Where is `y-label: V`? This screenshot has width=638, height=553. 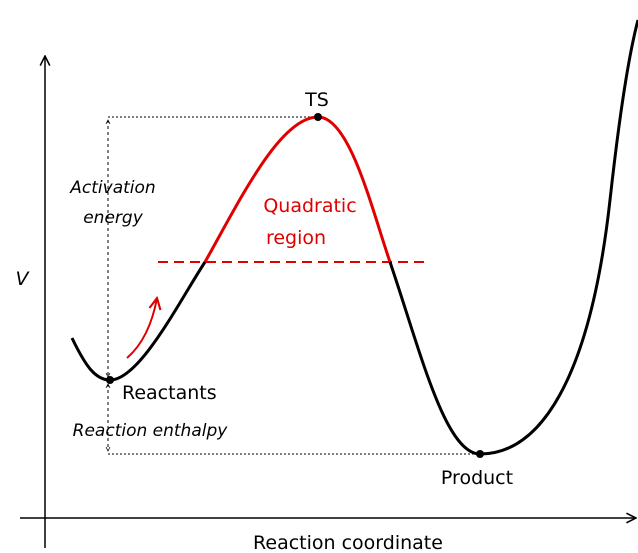
y-label: V is located at coordinates (23, 279).